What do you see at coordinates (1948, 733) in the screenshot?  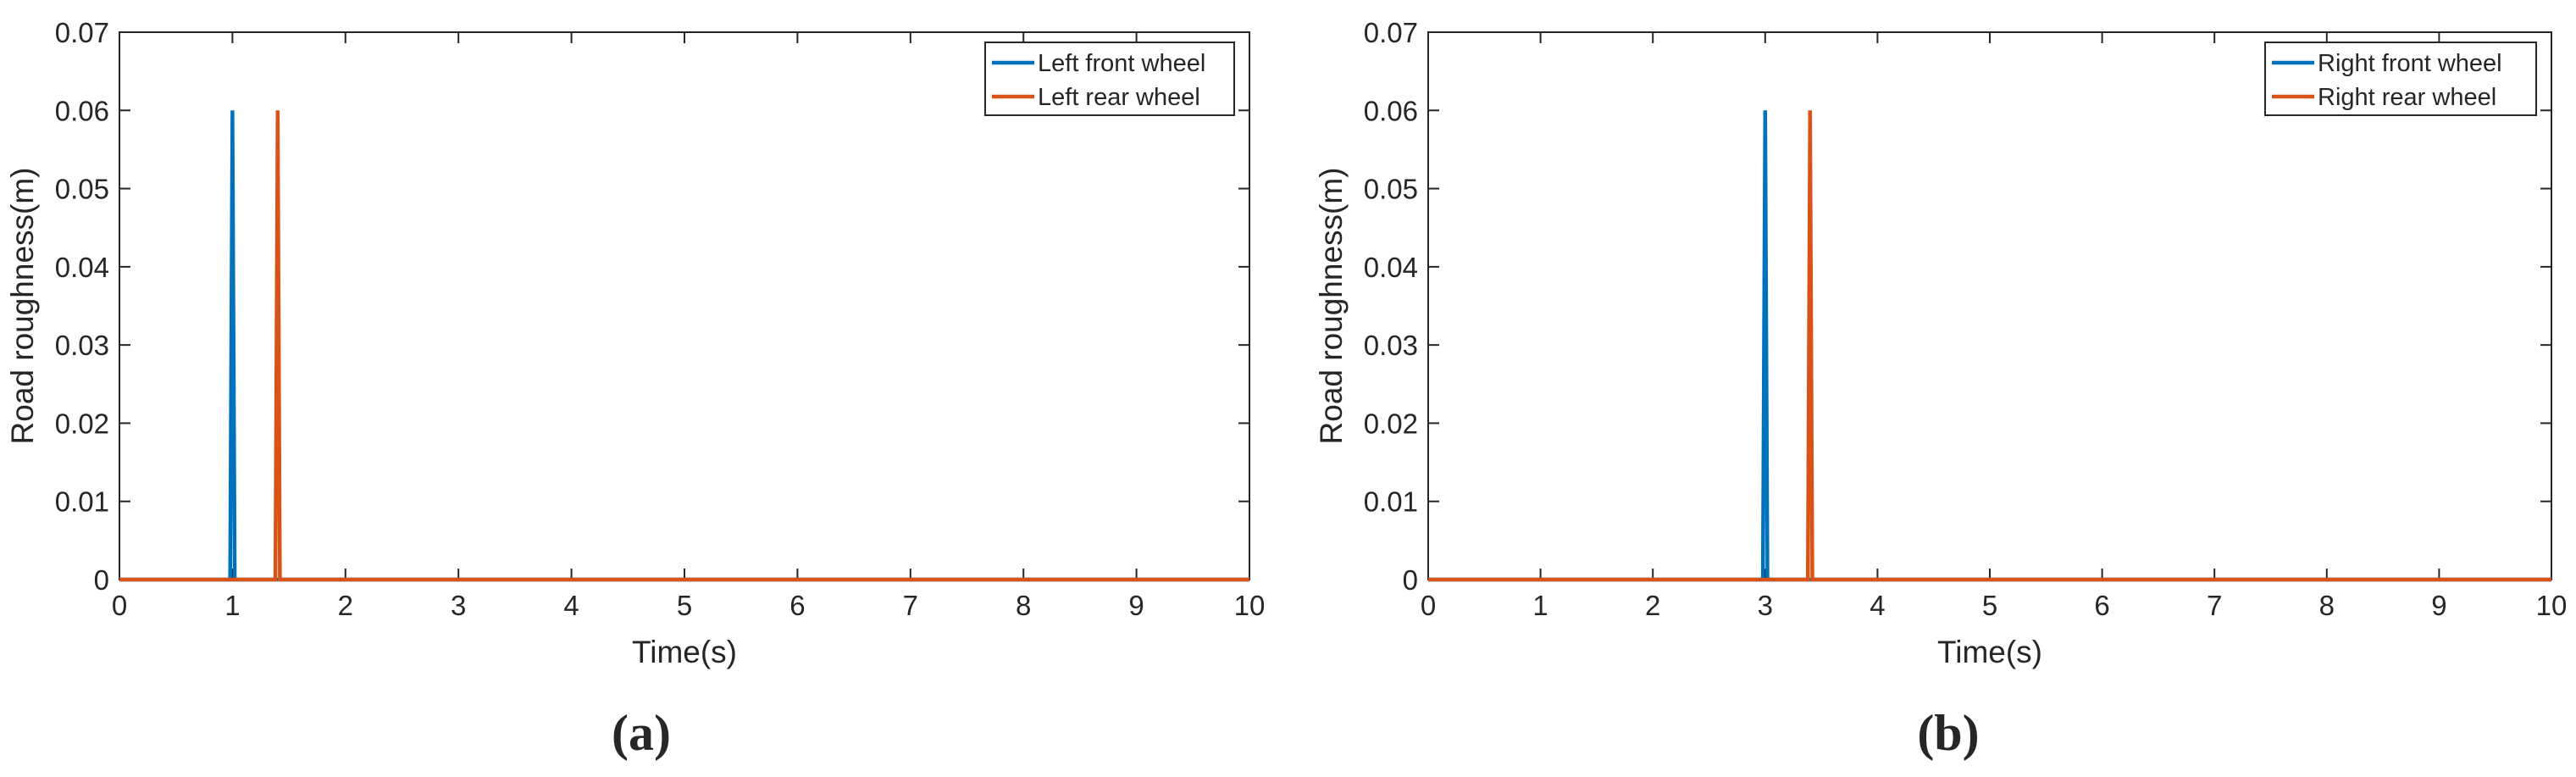 I see `panel-label: (b)` at bounding box center [1948, 733].